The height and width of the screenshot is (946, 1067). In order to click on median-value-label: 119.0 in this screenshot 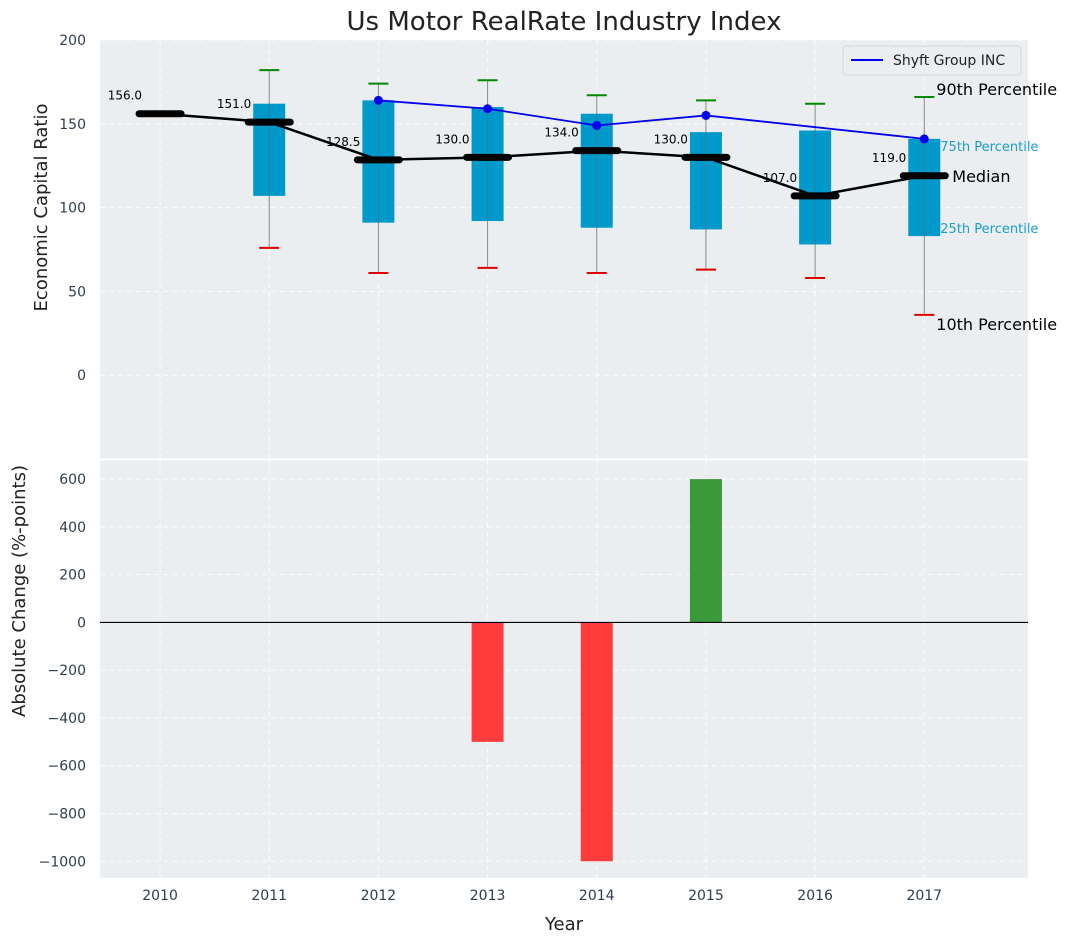, I will do `click(889, 158)`.